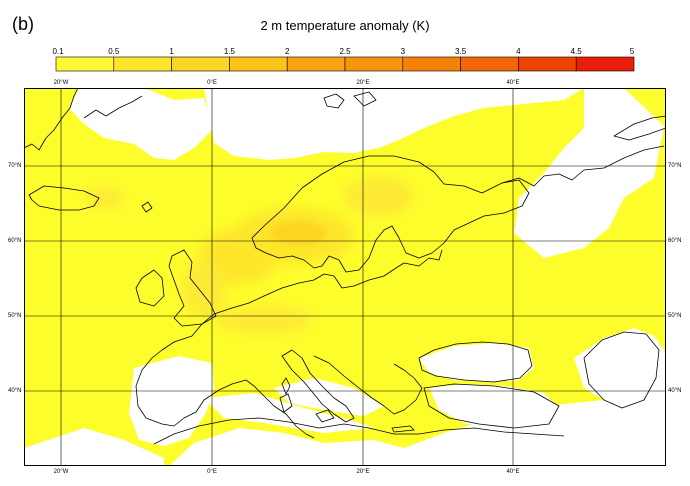 This screenshot has height=486, width=690. What do you see at coordinates (363, 83) in the screenshot?
I see `lon-label-top-20e: 20°E` at bounding box center [363, 83].